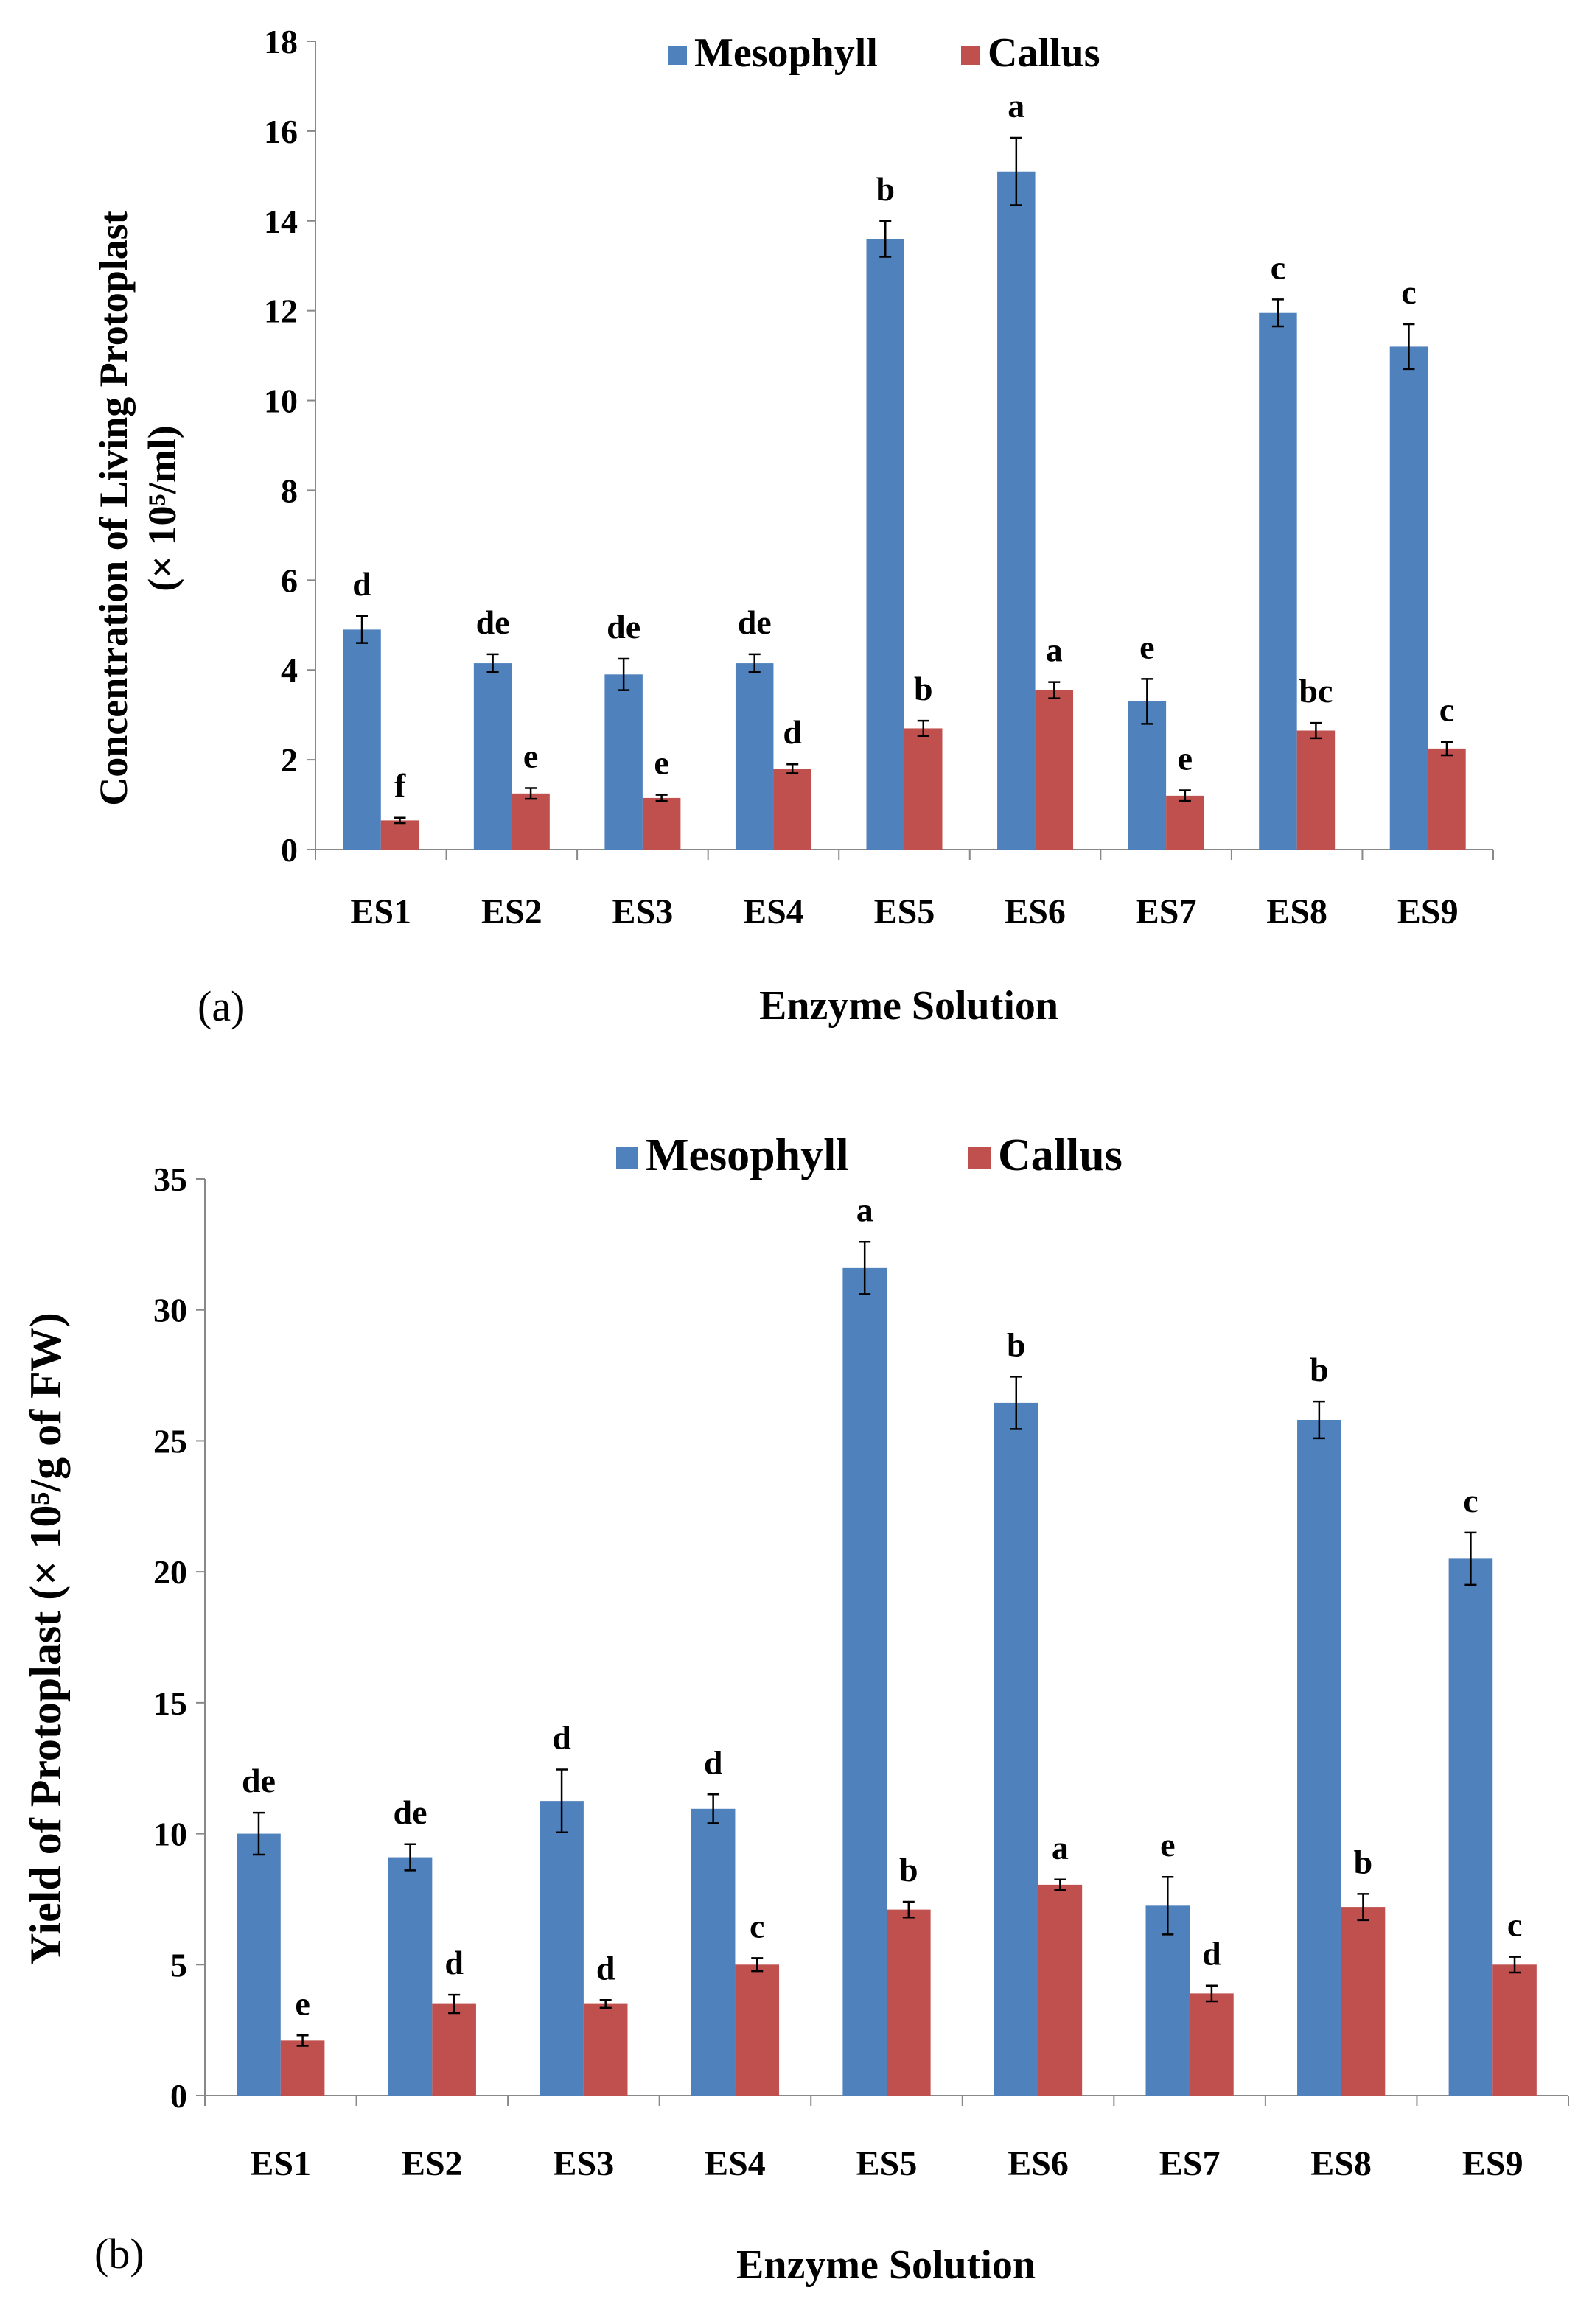 The height and width of the screenshot is (2324, 1592). Describe the element at coordinates (170, 1441) in the screenshot. I see `y-tick-label: 25` at that location.